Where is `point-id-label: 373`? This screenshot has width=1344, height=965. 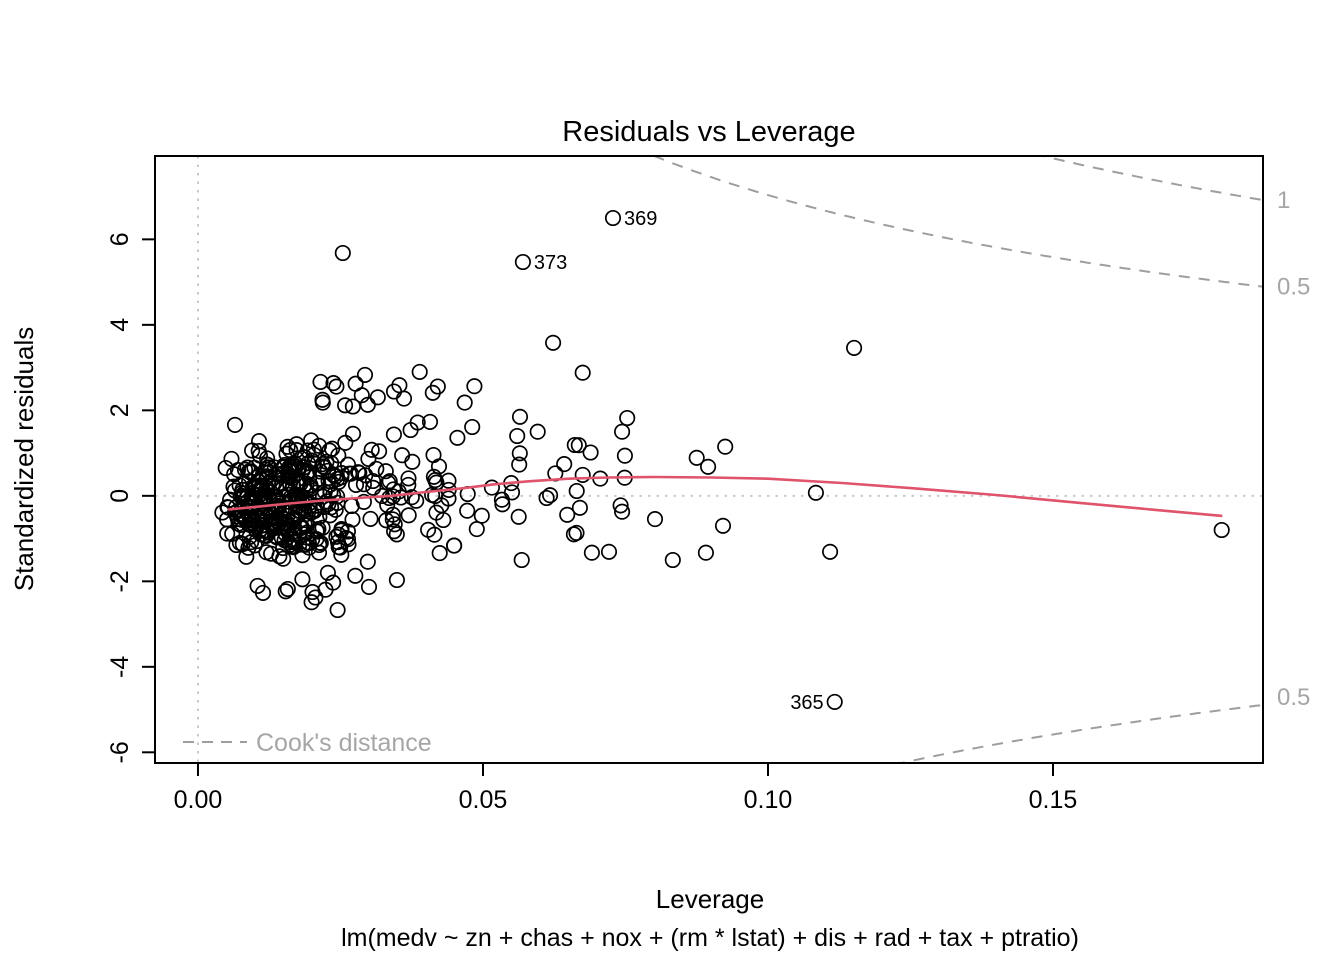
point-id-label: 373 is located at coordinates (550, 263).